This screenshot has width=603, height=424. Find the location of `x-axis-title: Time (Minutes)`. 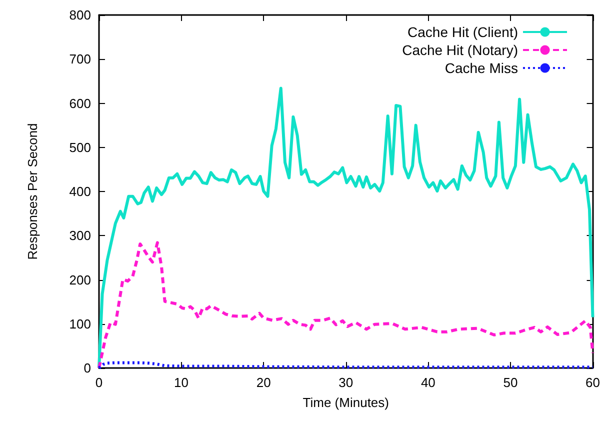

x-axis-title: Time (Minutes) is located at coordinates (345, 402).